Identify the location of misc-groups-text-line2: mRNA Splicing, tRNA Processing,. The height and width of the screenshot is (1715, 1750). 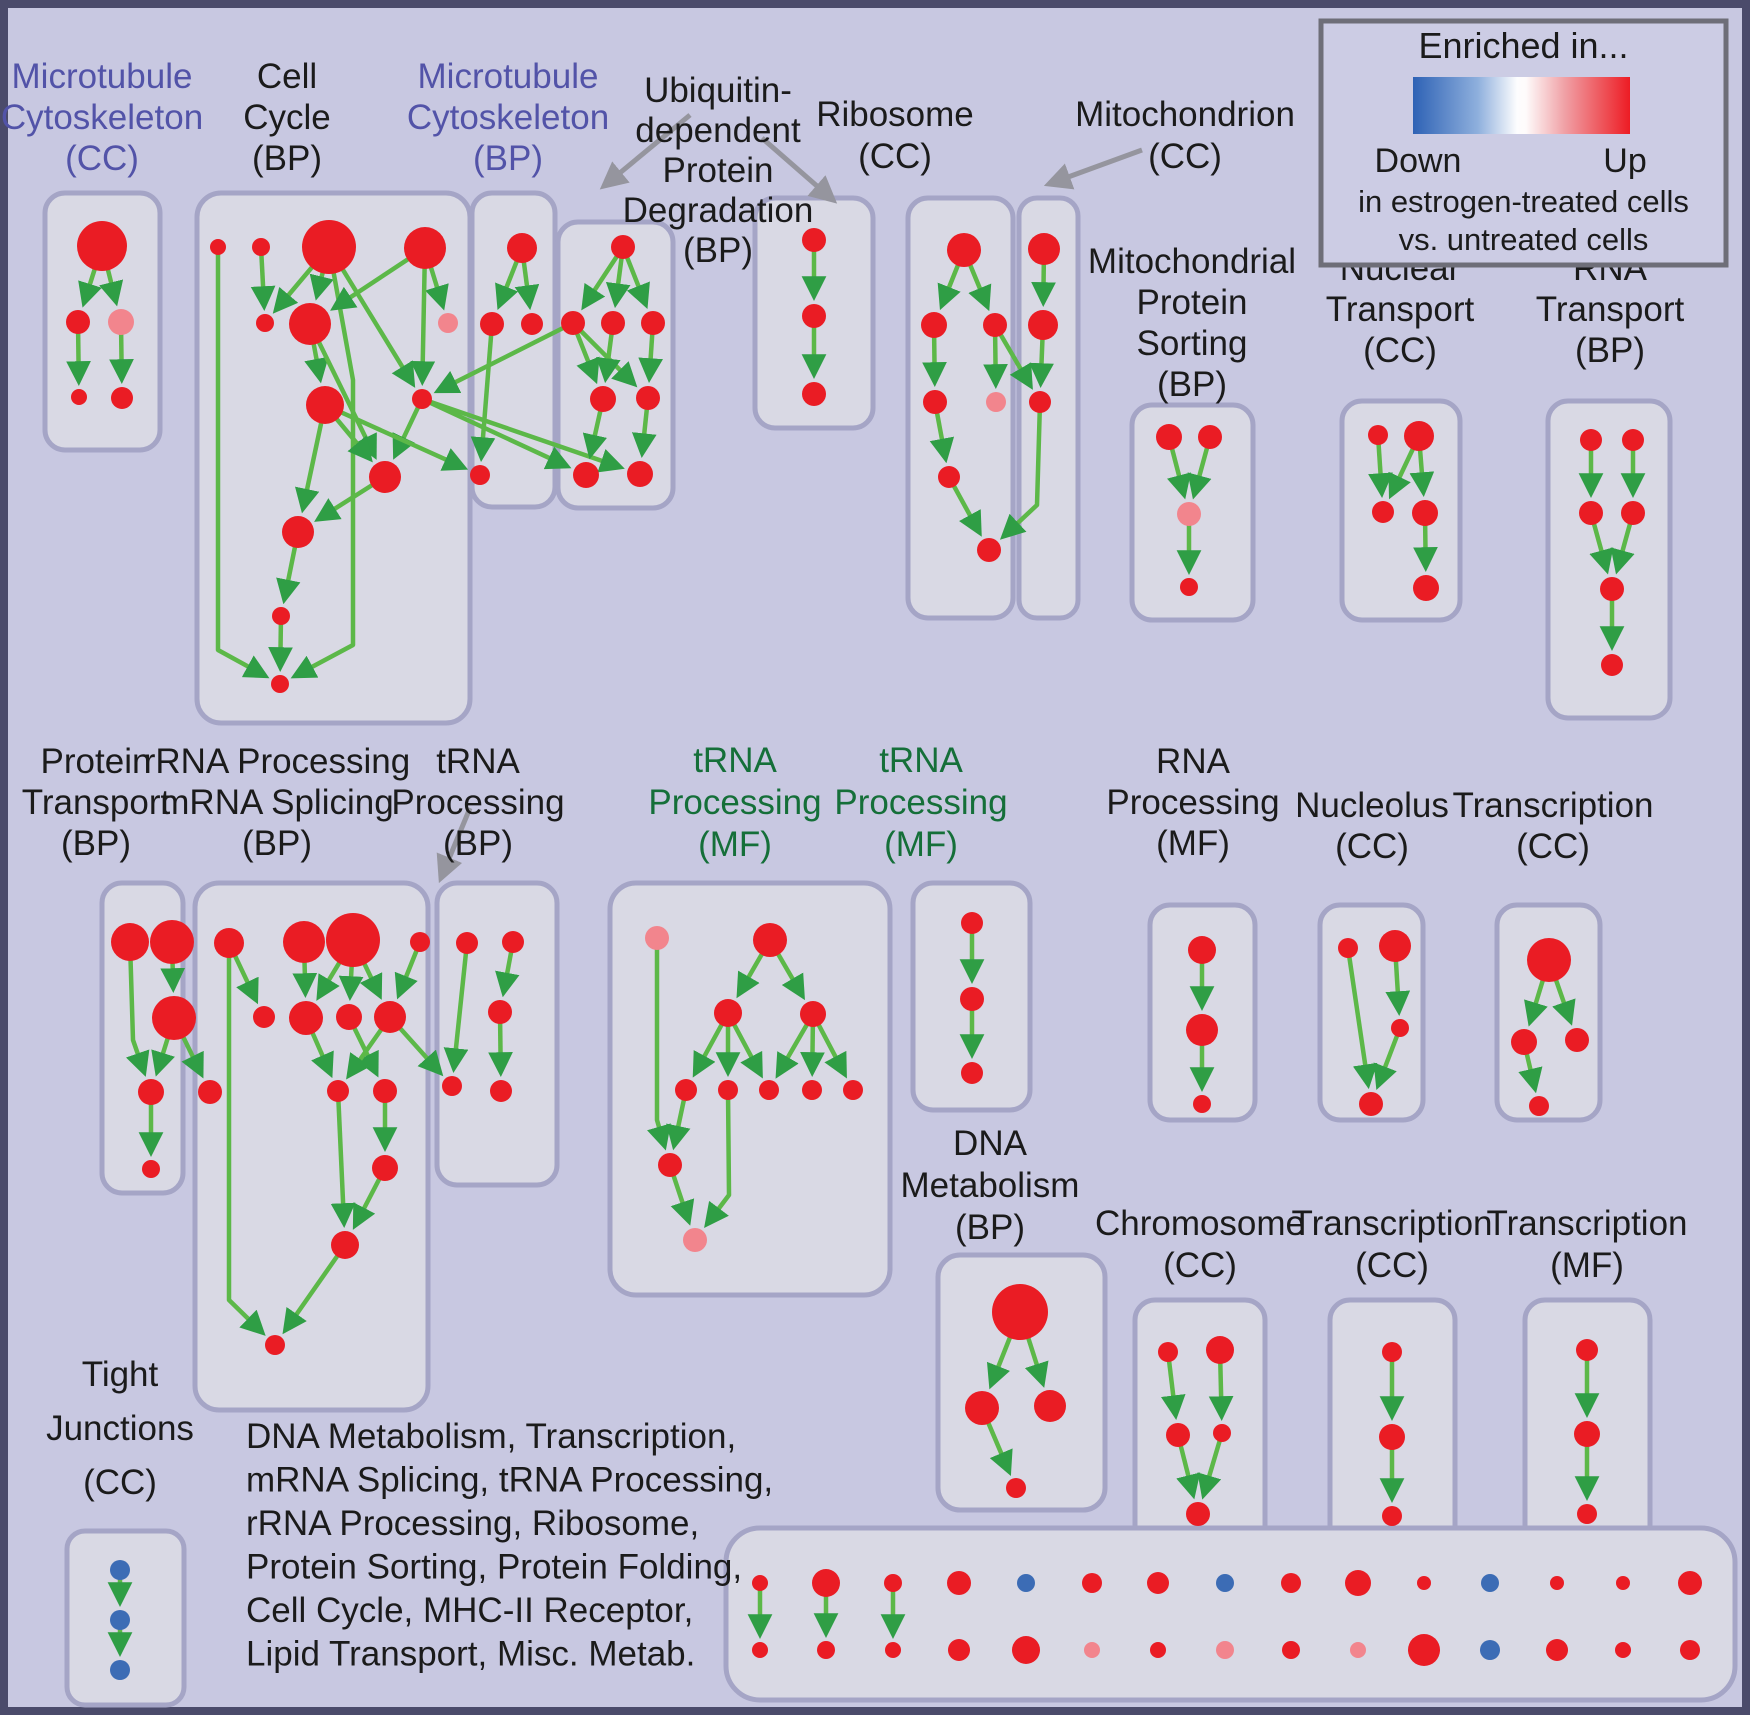
(509, 1480).